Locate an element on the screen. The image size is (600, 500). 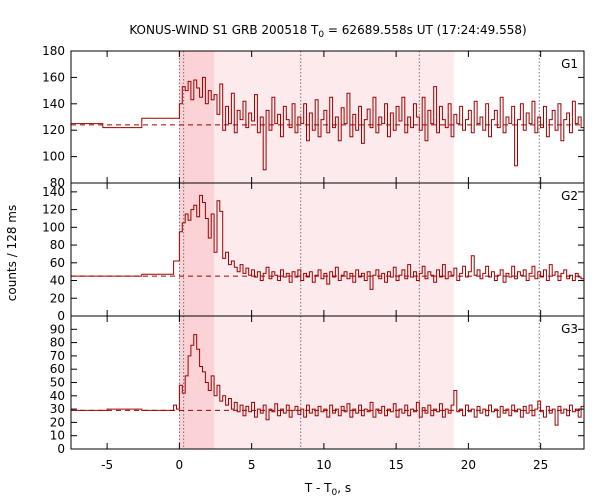
panel-label-g3: G3 is located at coordinates (569, 329).